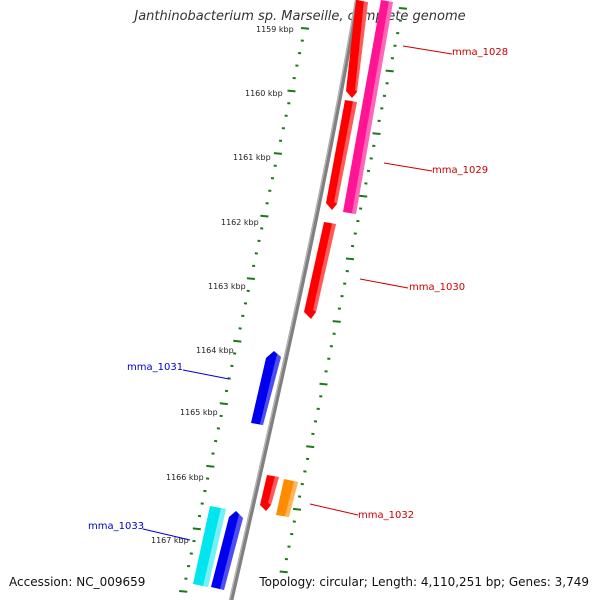 The height and width of the screenshot is (600, 600). I want to click on tick-label: 1165 kbp, so click(199, 412).